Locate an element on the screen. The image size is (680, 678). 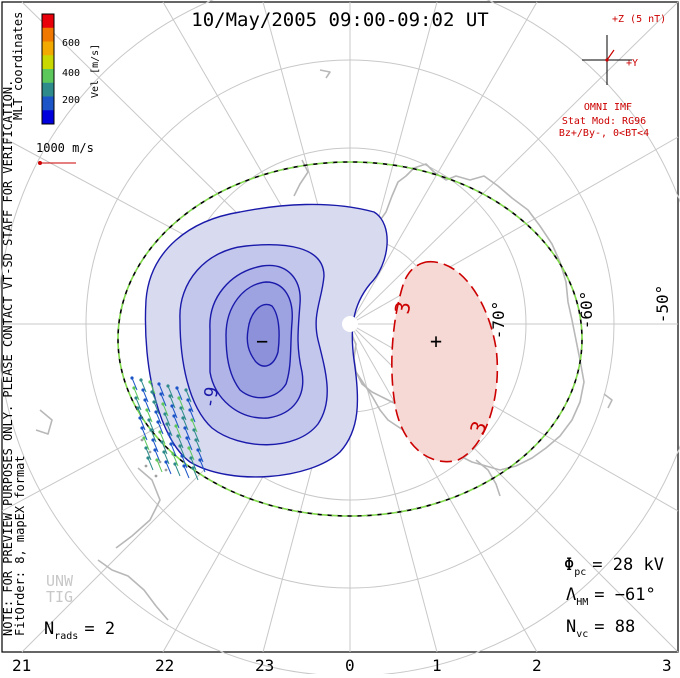
pos-contour-label-1: 3 is located at coordinates (403, 308).